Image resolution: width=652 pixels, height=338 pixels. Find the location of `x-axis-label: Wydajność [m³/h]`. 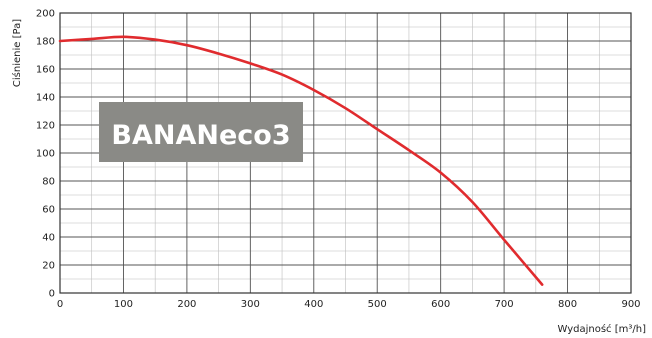

x-axis-label: Wydajność [m³/h] is located at coordinates (602, 329).